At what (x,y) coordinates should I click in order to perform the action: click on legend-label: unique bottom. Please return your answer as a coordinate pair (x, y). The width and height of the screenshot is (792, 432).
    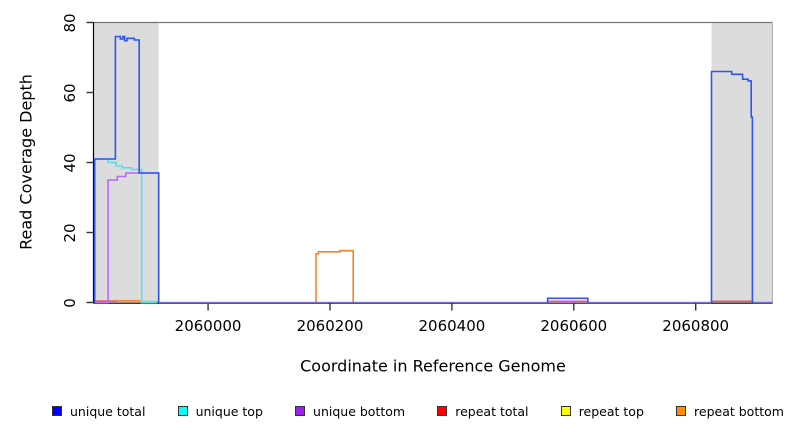
    Looking at the image, I should click on (359, 411).